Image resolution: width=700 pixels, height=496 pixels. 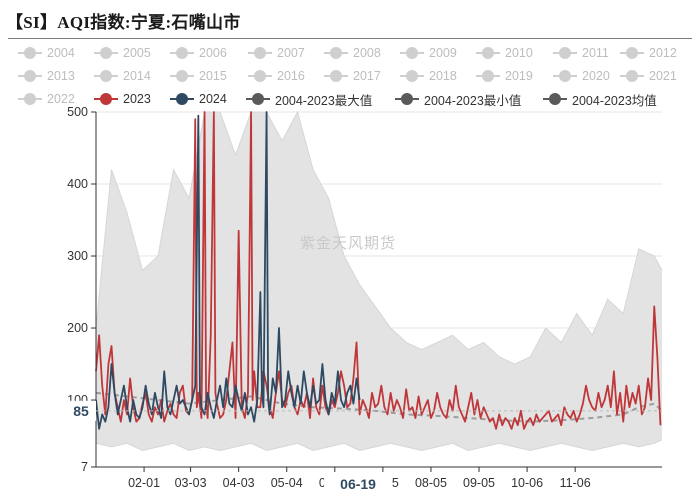 I want to click on x-tick-label: 05-04, so click(x=287, y=483).